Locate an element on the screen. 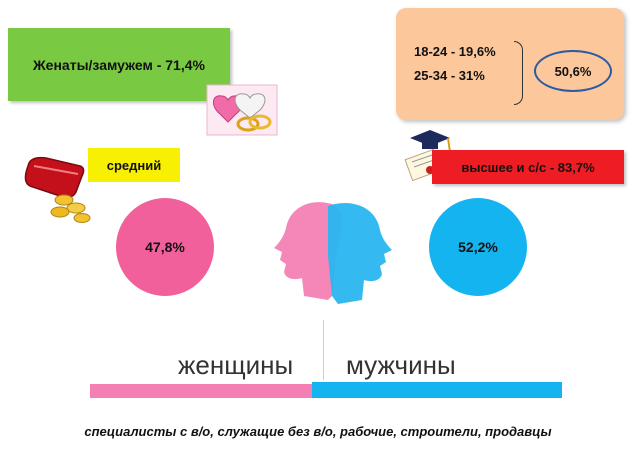 This screenshot has height=453, width=636. age-total-text: 50,6% is located at coordinates (573, 71).